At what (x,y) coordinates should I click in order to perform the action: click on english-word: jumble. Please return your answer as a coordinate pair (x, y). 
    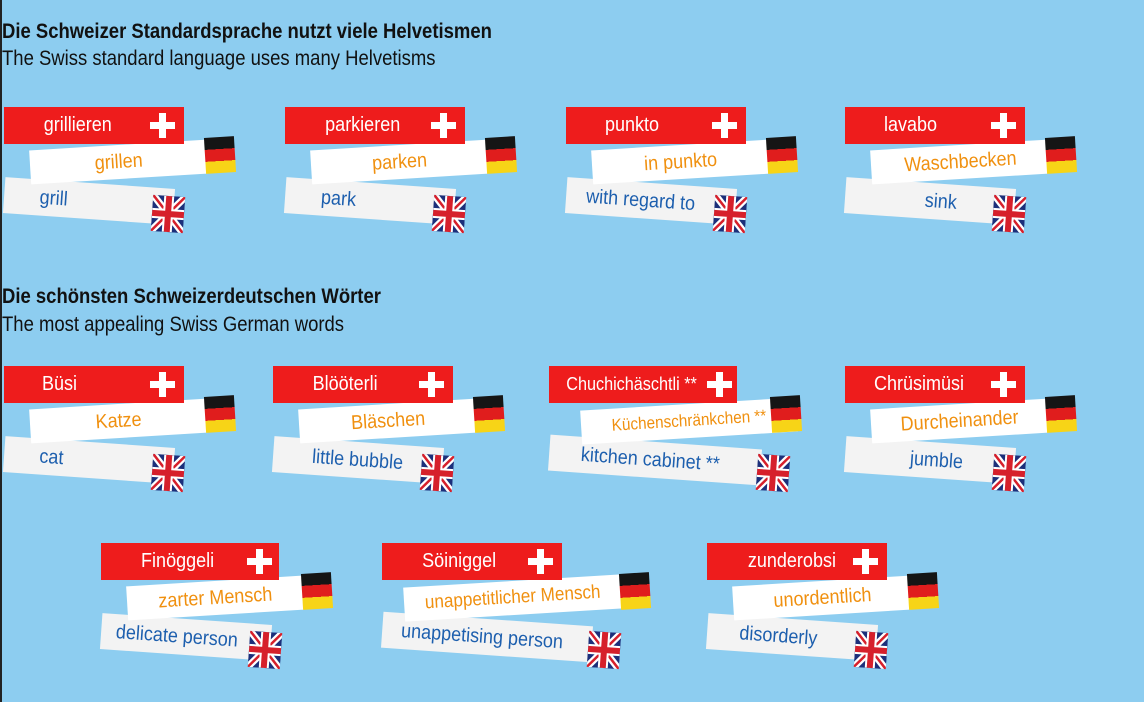
    Looking at the image, I should click on (930, 460).